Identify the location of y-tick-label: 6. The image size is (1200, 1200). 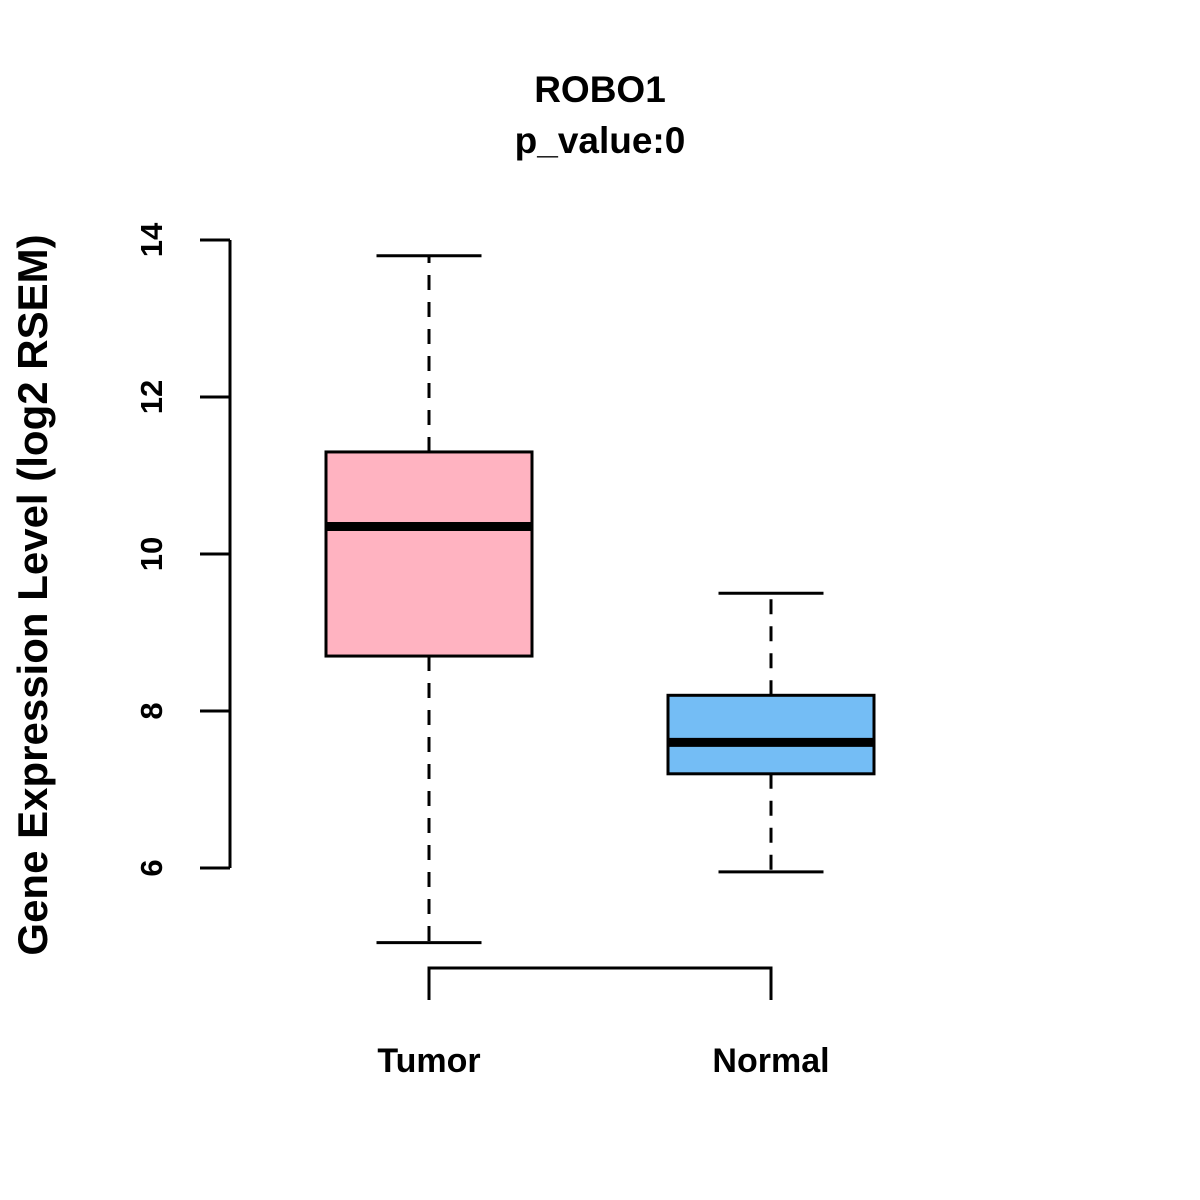
(151, 867).